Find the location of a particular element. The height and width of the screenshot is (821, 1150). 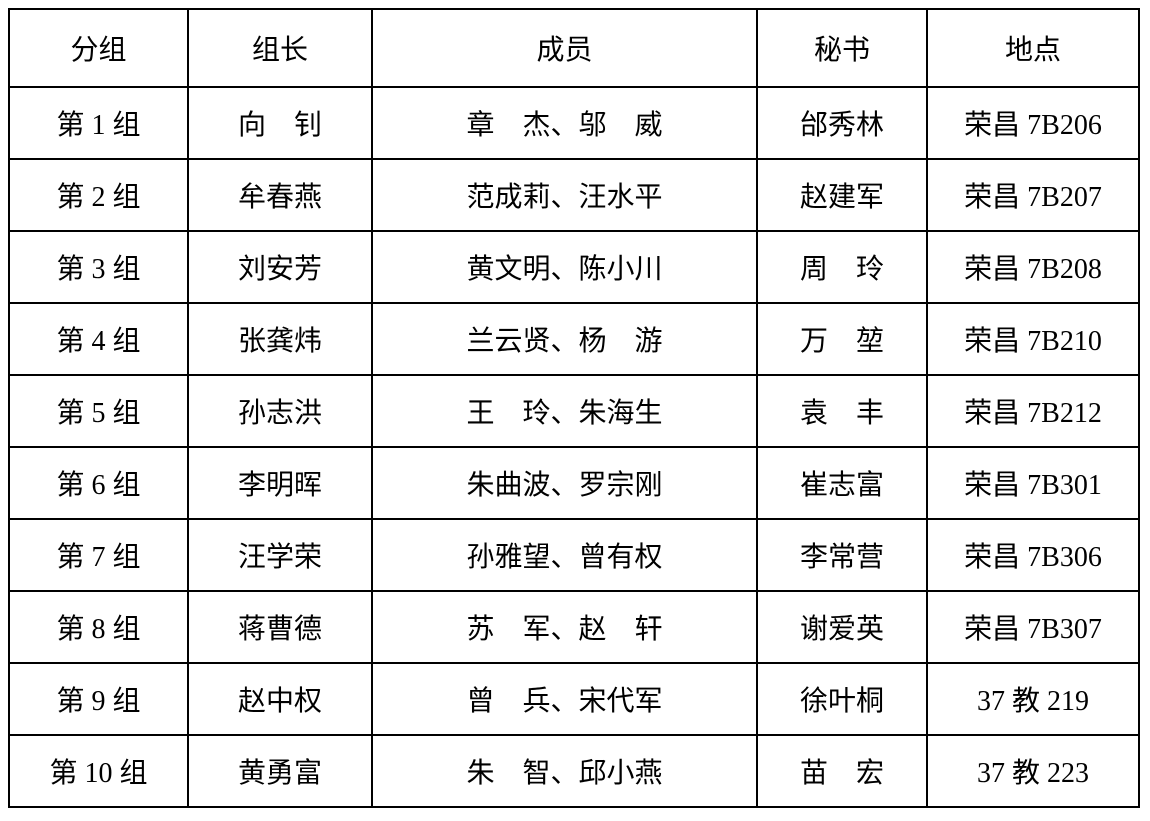

cell-location: 荣昌 7B207 is located at coordinates (1033, 195).